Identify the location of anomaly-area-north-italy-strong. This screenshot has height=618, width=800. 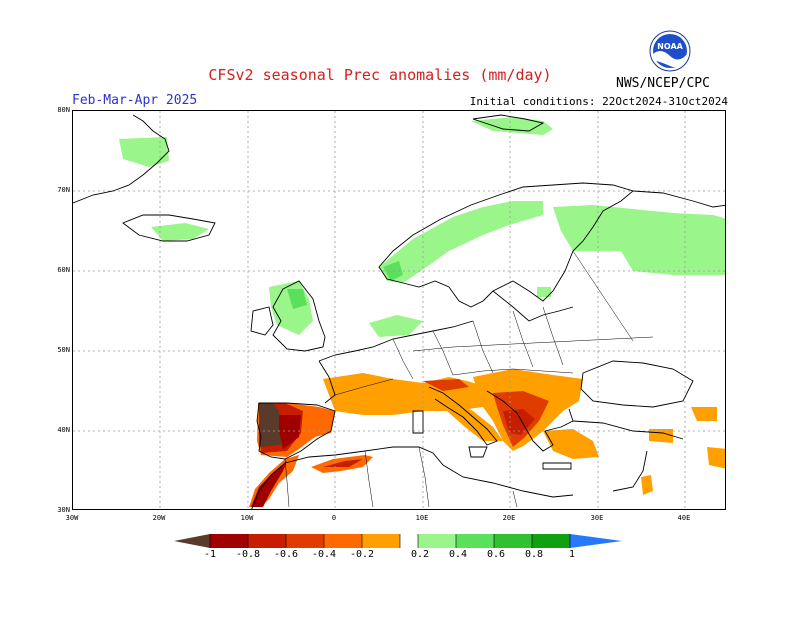
(446, 385).